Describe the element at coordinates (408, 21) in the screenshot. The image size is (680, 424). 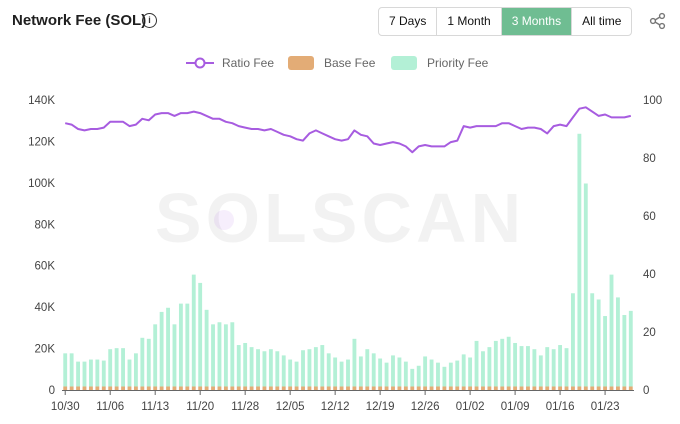
I see `range-7-days-button: 7 Days` at that location.